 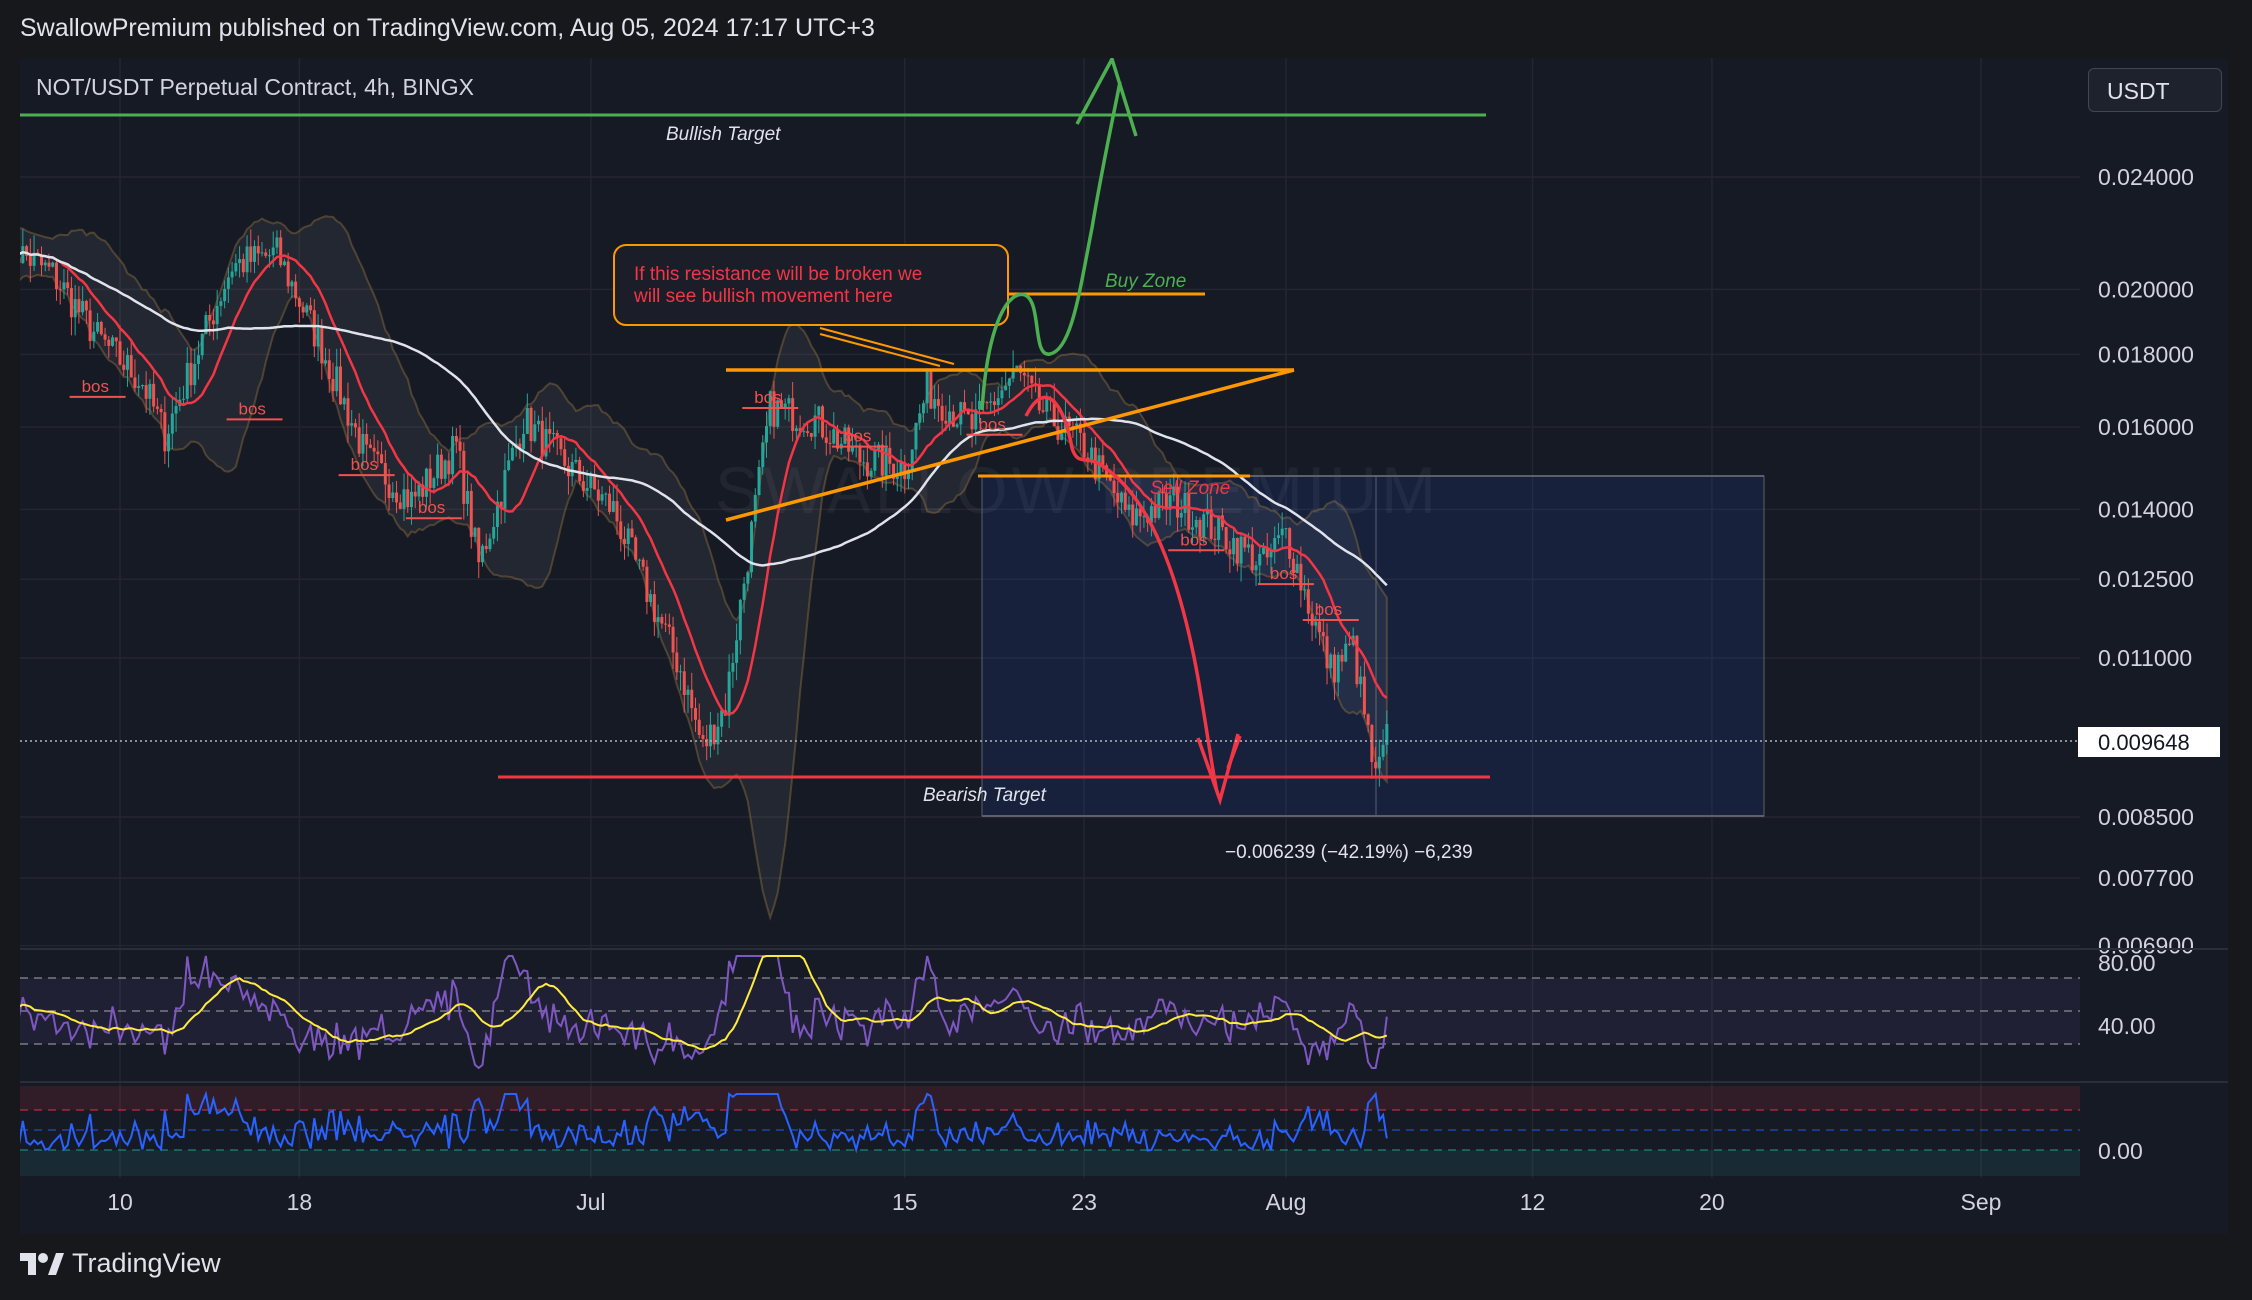 I want to click on time-tick-label: 20, so click(x=1712, y=1202).